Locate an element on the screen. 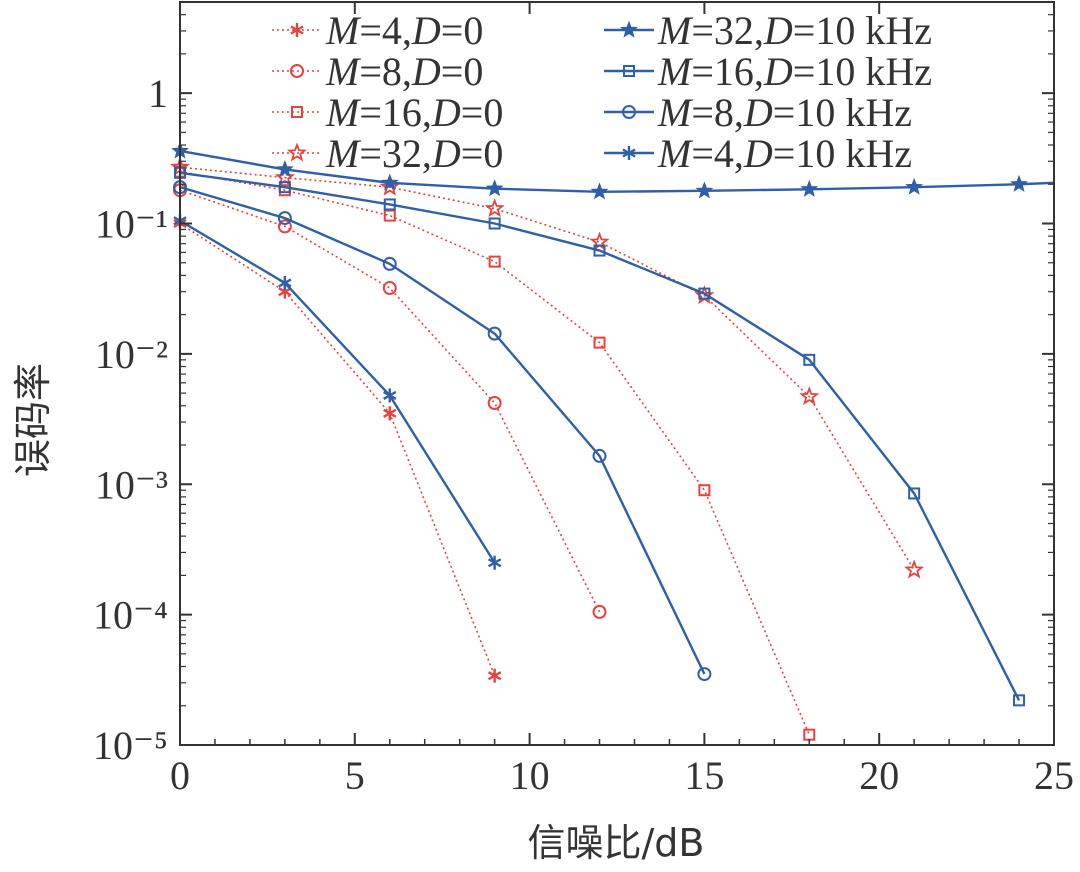 This screenshot has width=1080, height=872. legend-entry: M=16,D=10 kHz is located at coordinates (768, 71).